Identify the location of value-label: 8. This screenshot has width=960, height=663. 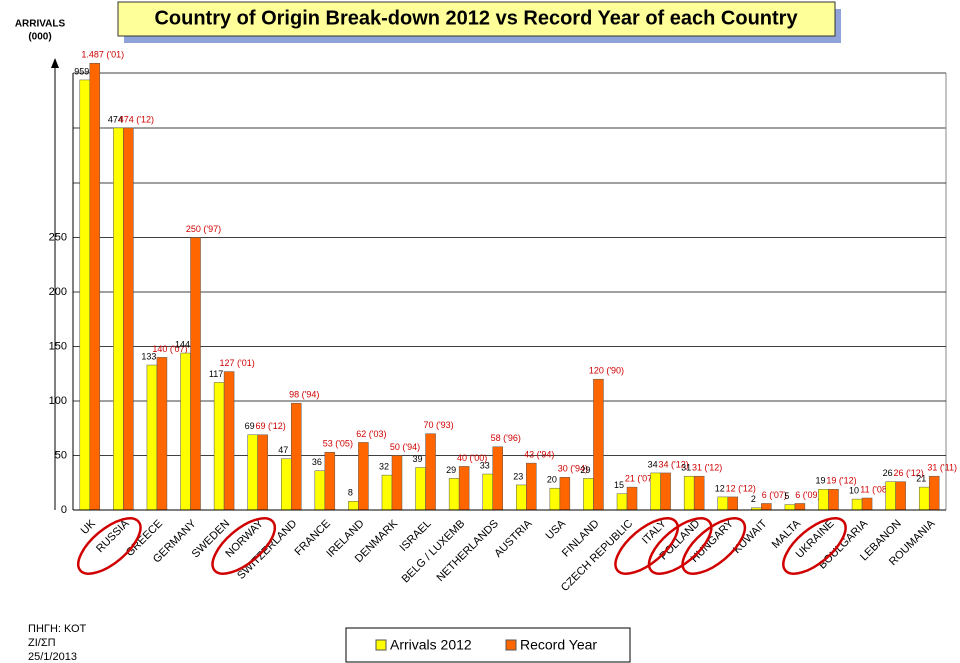
(350, 493).